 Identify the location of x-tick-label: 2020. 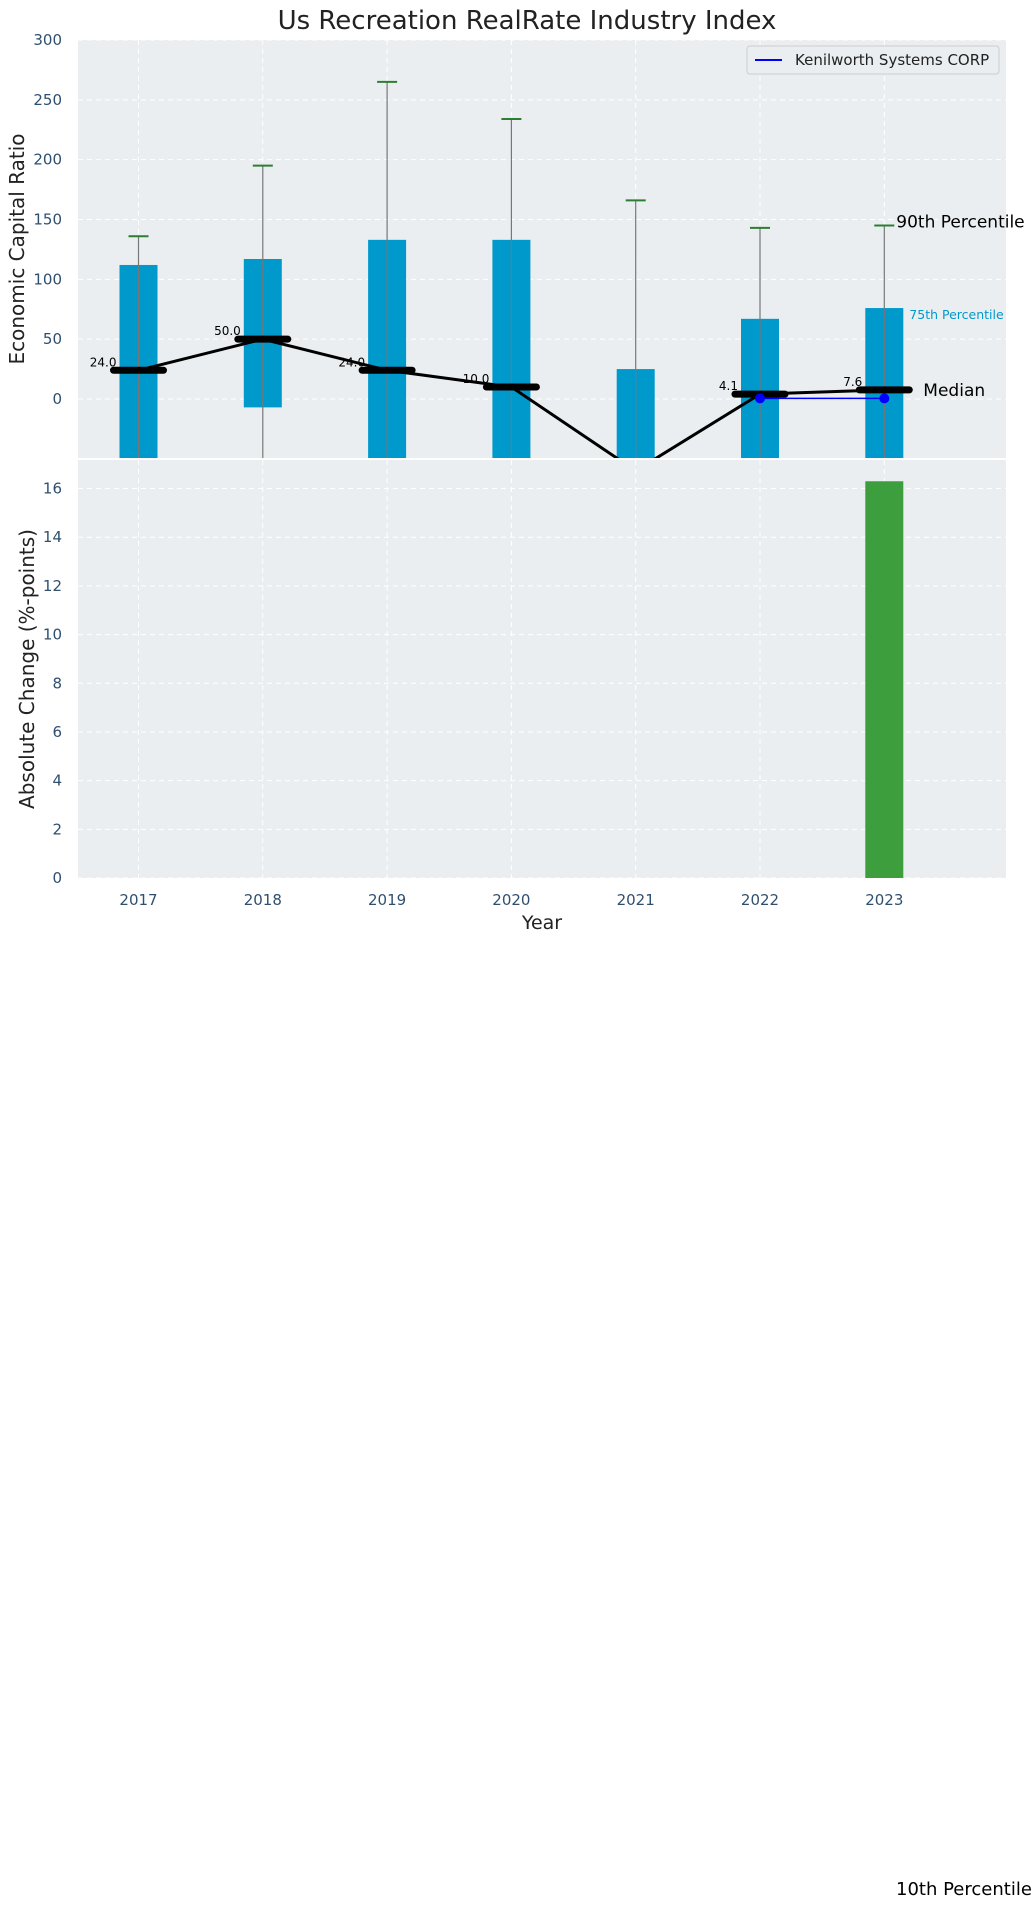
(511, 900).